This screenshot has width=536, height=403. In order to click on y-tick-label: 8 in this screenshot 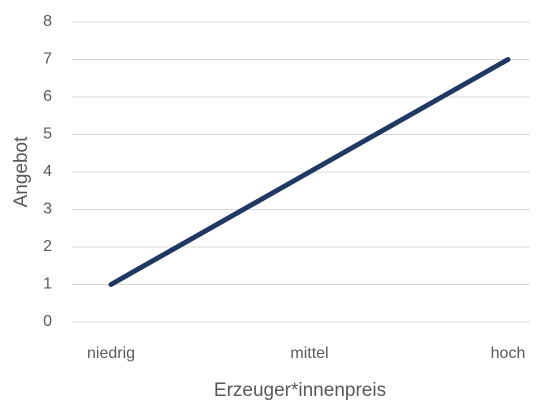, I will do `click(47, 21)`.